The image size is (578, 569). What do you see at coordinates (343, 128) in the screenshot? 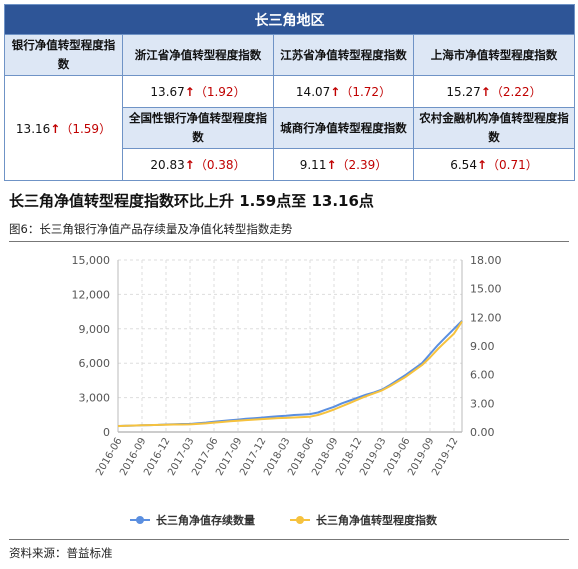
I see `city-bank-index-label: 城商行净值转型程度指数` at bounding box center [343, 128].